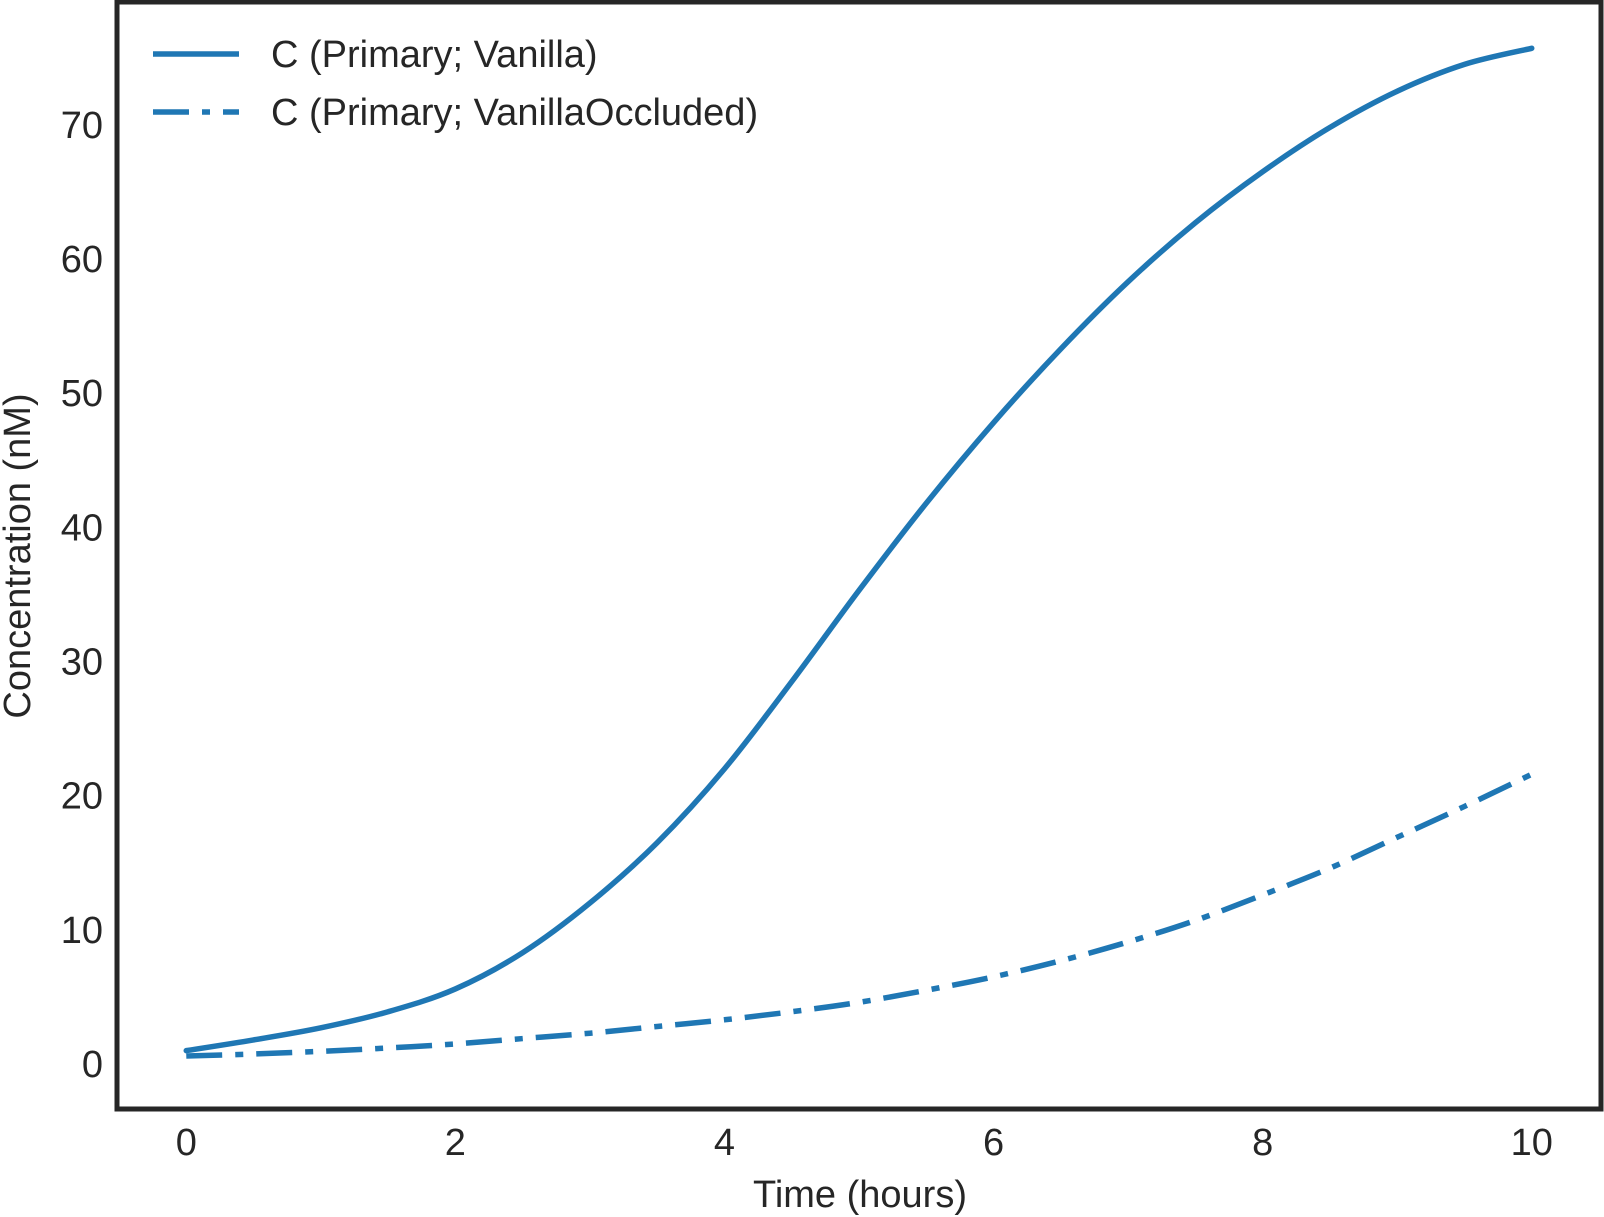  Describe the element at coordinates (1532, 1143) in the screenshot. I see `x-tick-label: 10` at that location.